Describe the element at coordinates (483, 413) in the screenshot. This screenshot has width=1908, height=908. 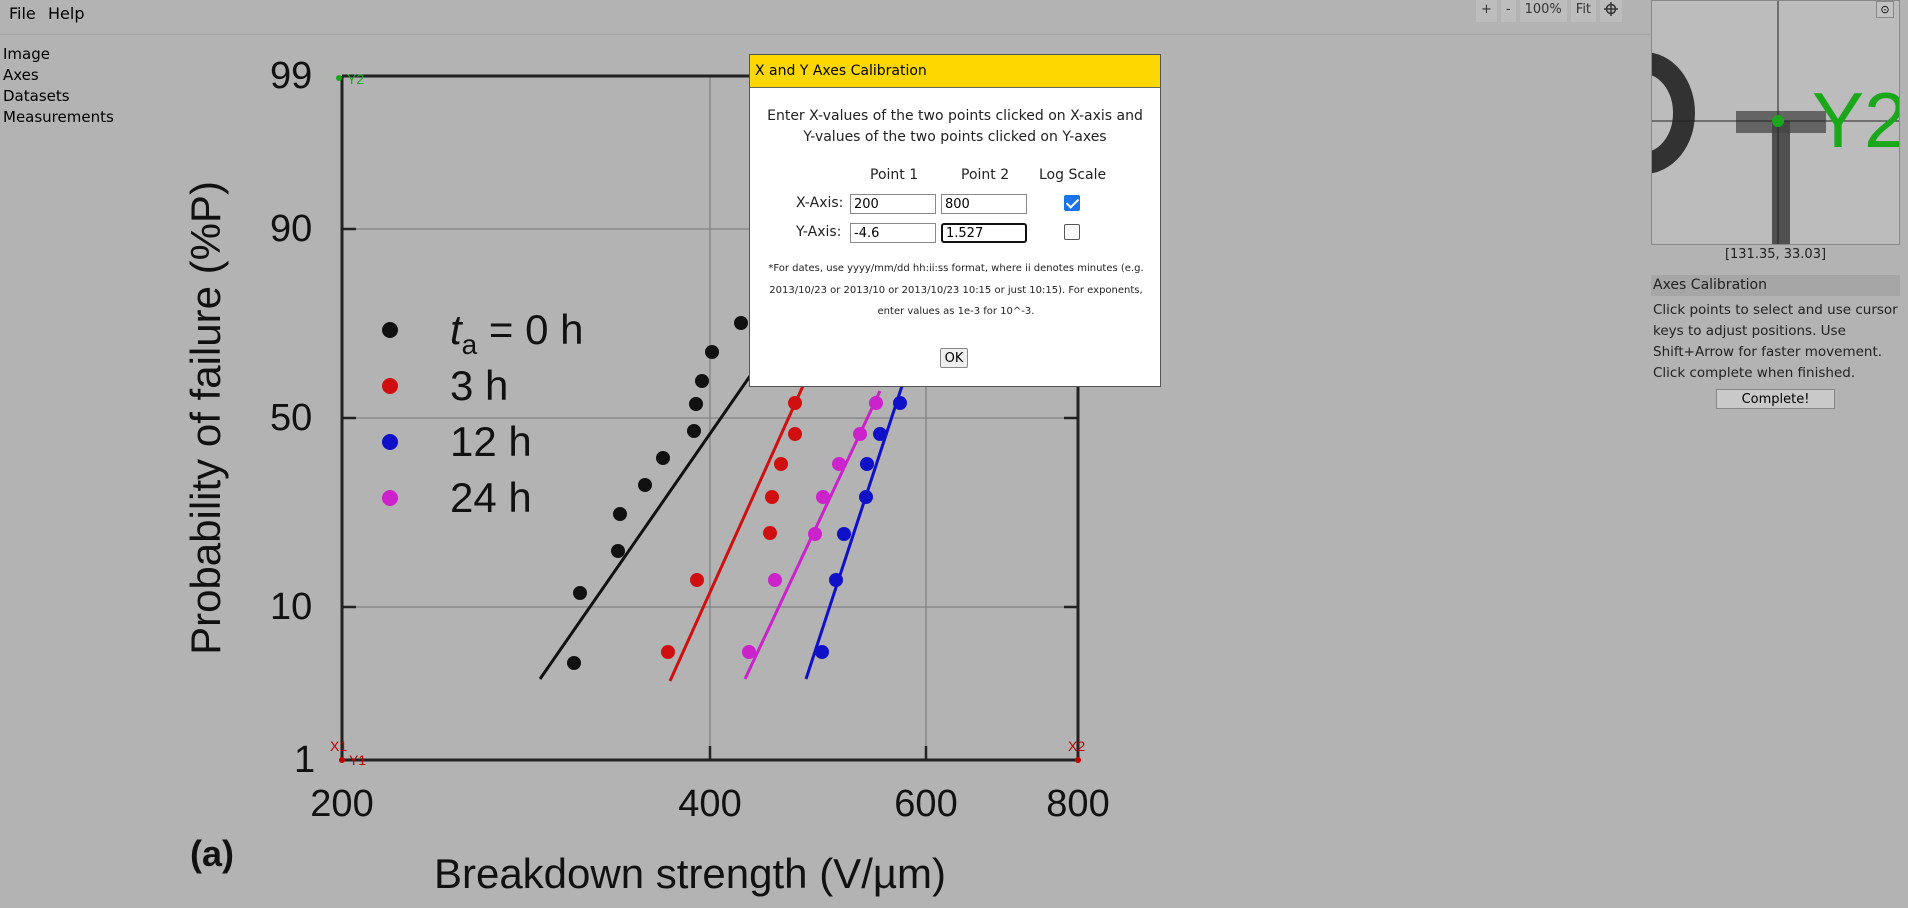
I see `legend: ta = 0 h 3 h 12 h 24 h` at that location.